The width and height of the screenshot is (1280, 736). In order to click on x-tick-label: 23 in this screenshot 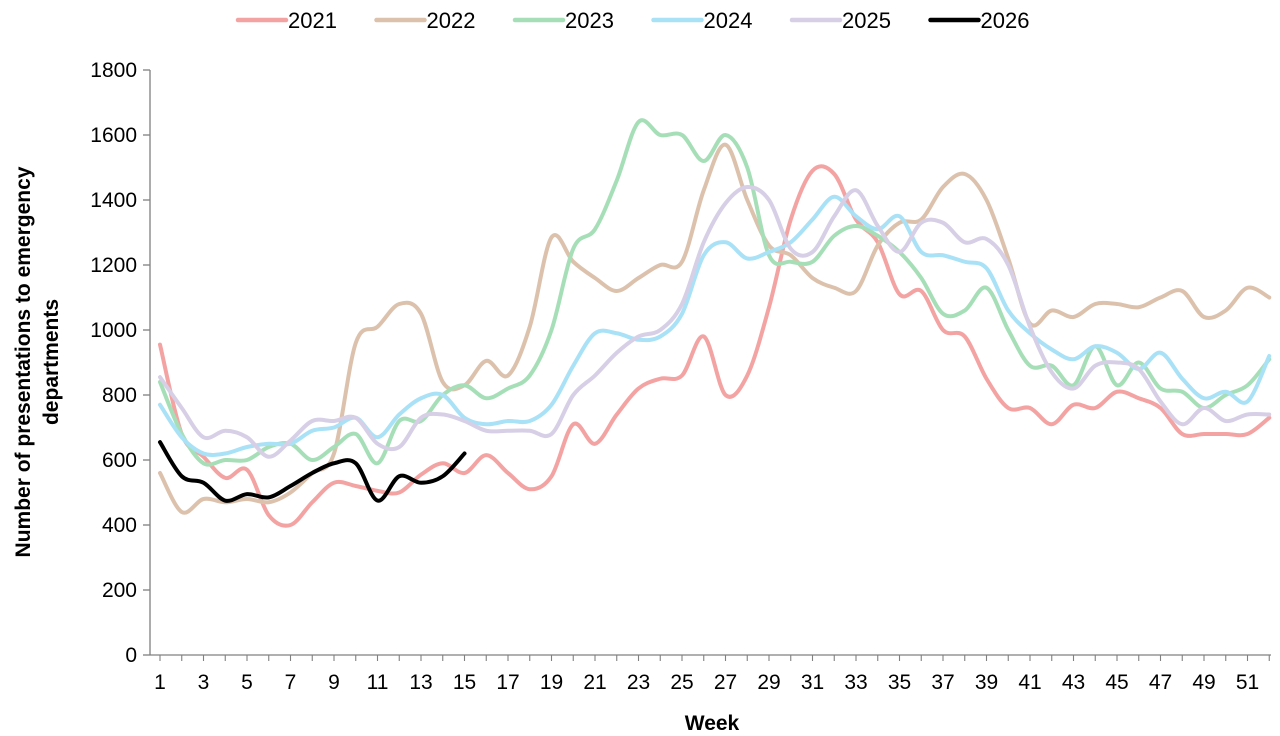, I will do `click(638, 682)`.